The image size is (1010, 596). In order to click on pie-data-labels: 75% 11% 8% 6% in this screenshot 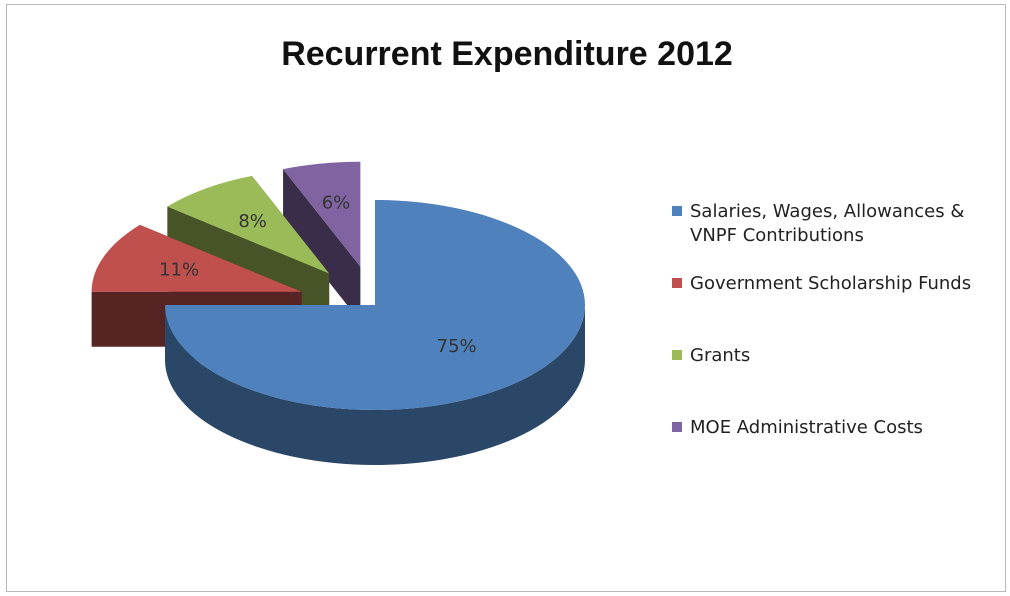, I will do `click(318, 275)`.